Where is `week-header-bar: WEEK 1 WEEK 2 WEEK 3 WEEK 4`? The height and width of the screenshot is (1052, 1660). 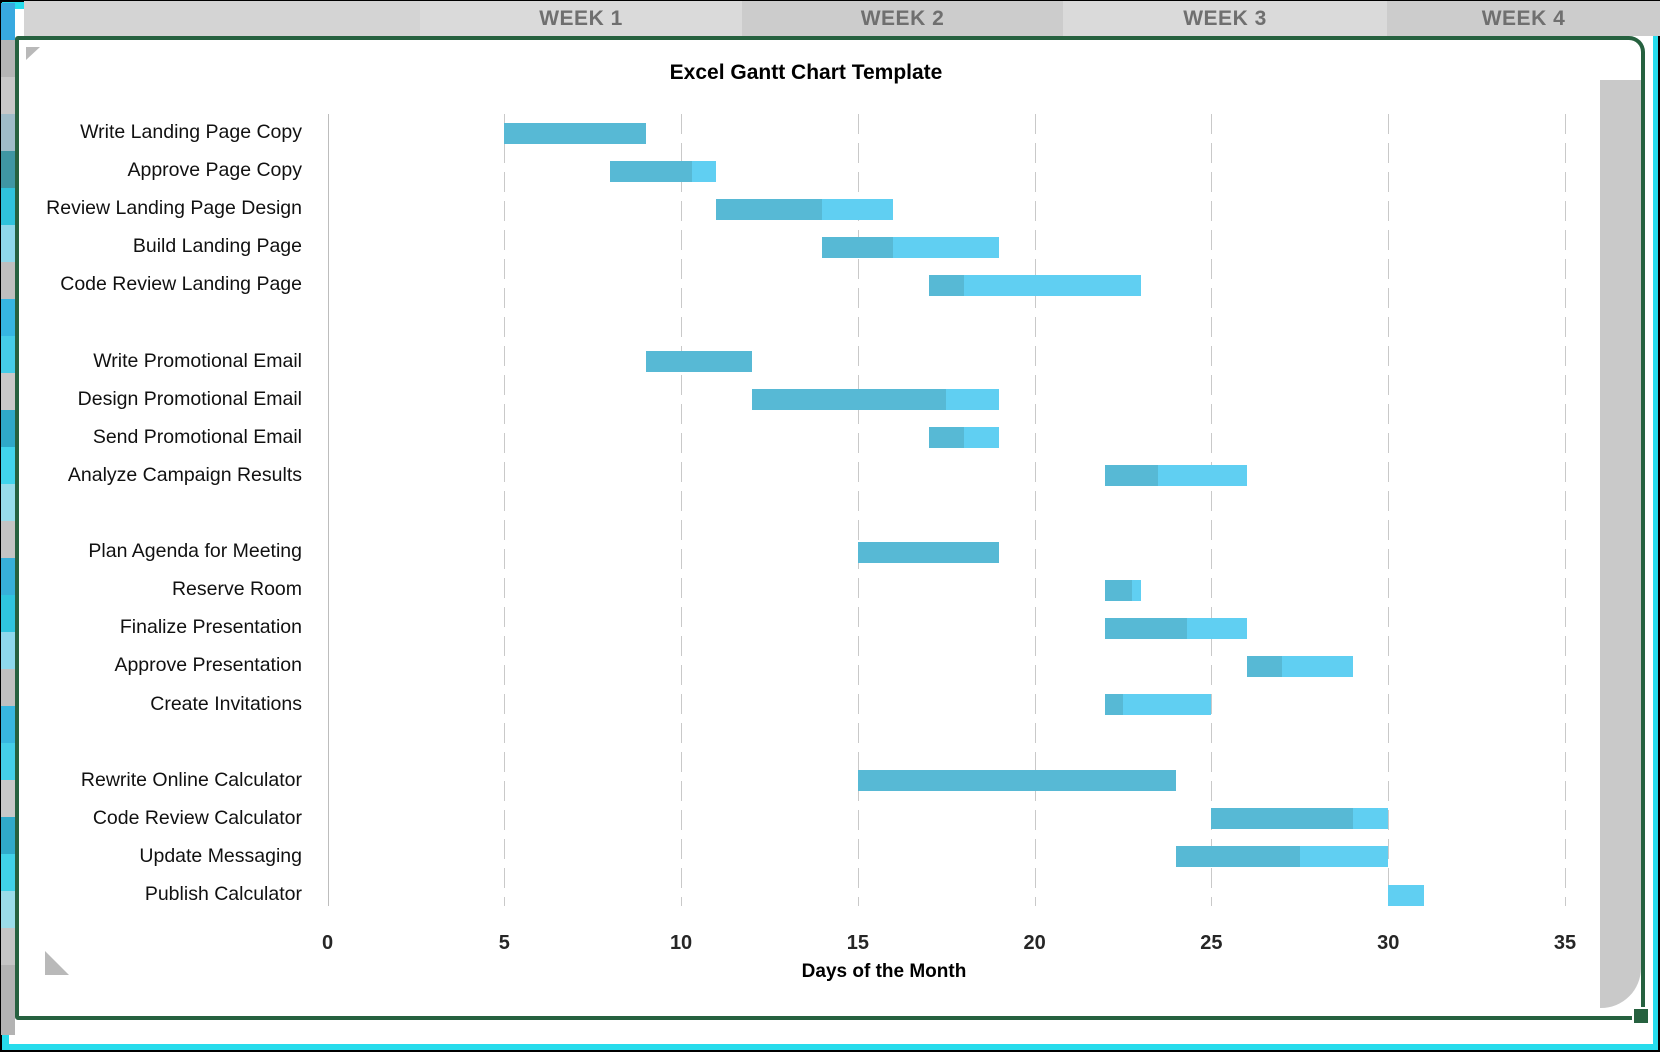 week-header-bar: WEEK 1 WEEK 2 WEEK 3 WEEK 4 is located at coordinates (837, 18).